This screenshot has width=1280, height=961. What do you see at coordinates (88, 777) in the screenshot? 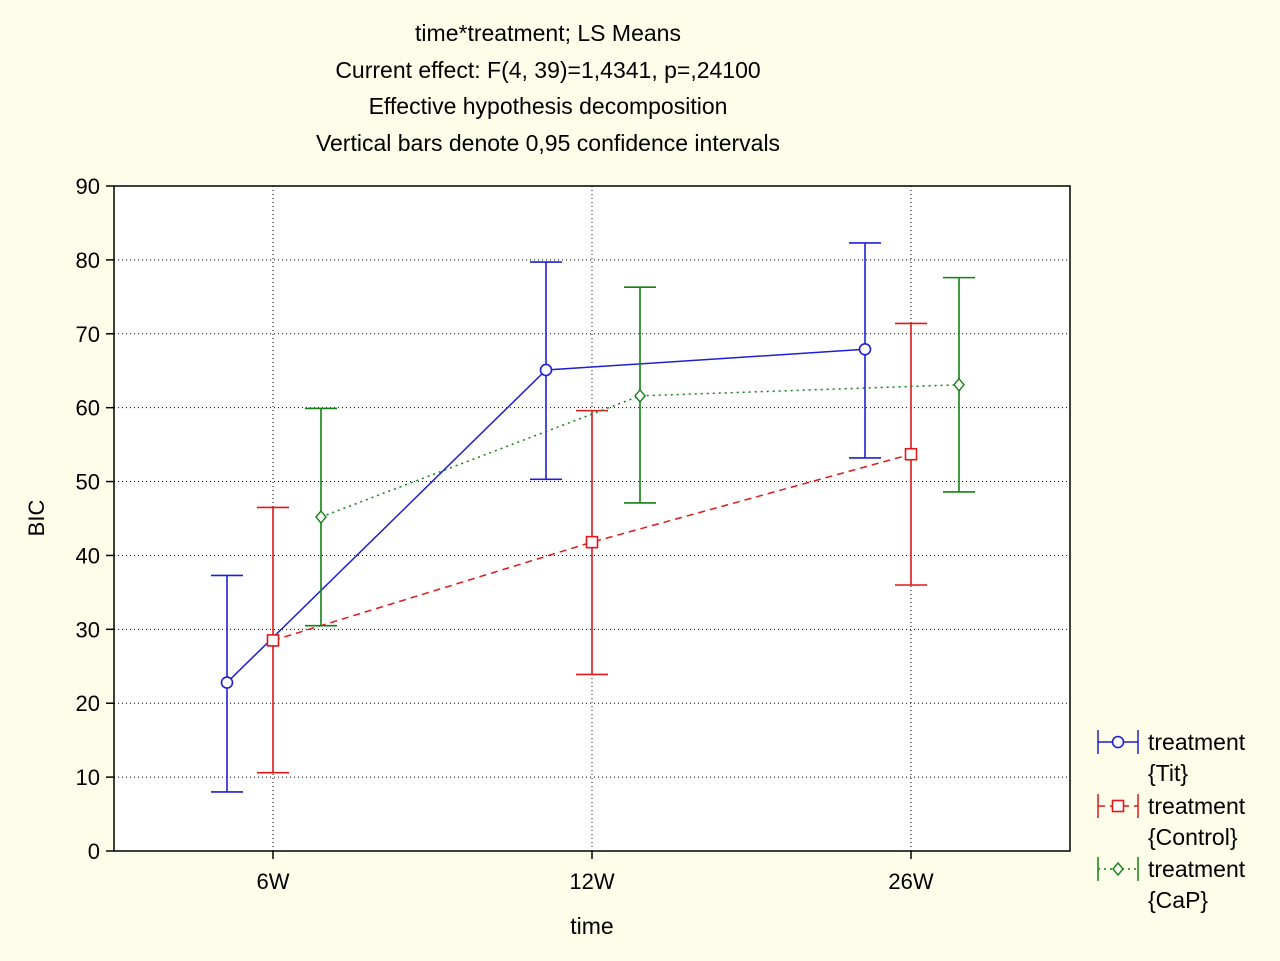
I see `y-tick-label: 10` at bounding box center [88, 777].